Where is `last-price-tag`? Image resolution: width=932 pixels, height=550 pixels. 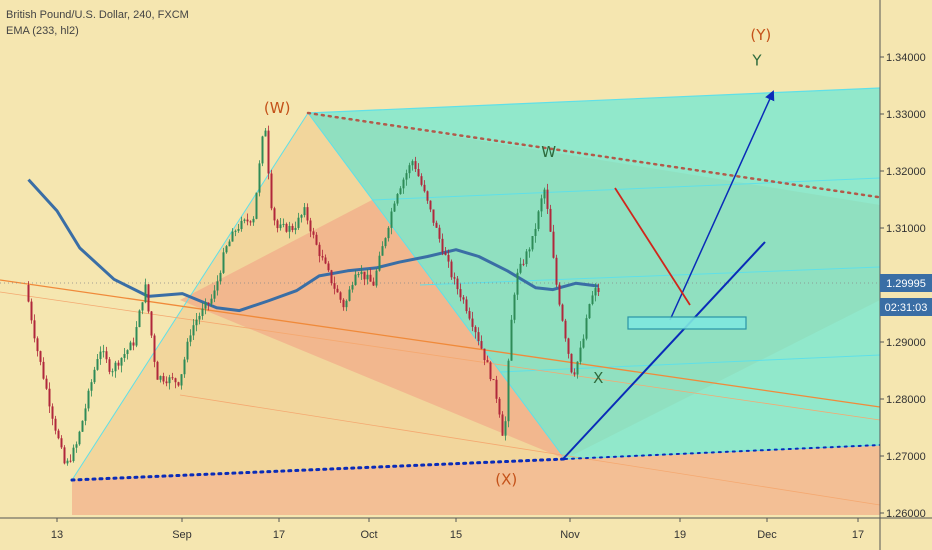
last-price-tag is located at coordinates (906, 283).